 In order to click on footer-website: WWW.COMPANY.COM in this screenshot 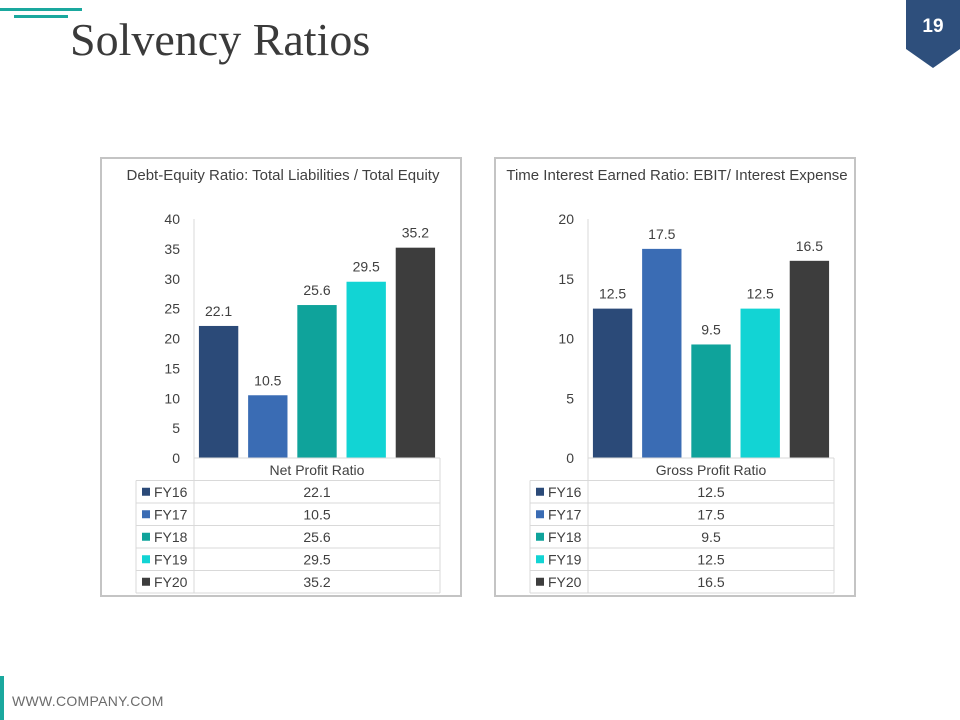, I will do `click(88, 701)`.